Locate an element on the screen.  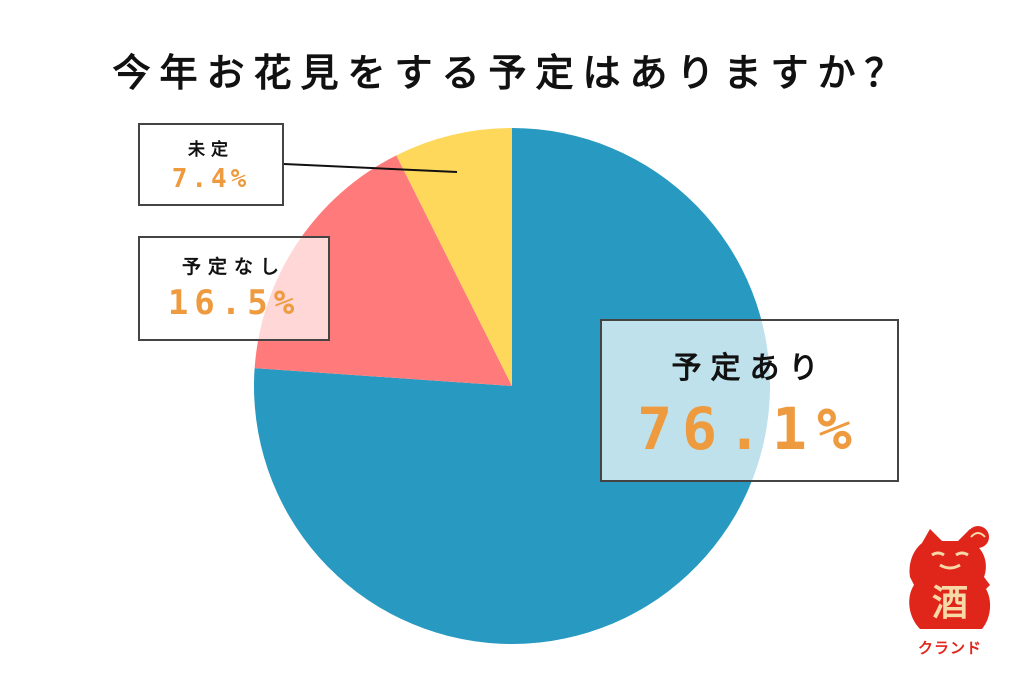
maneki-neko-icon: 酒 is located at coordinates (950, 577).